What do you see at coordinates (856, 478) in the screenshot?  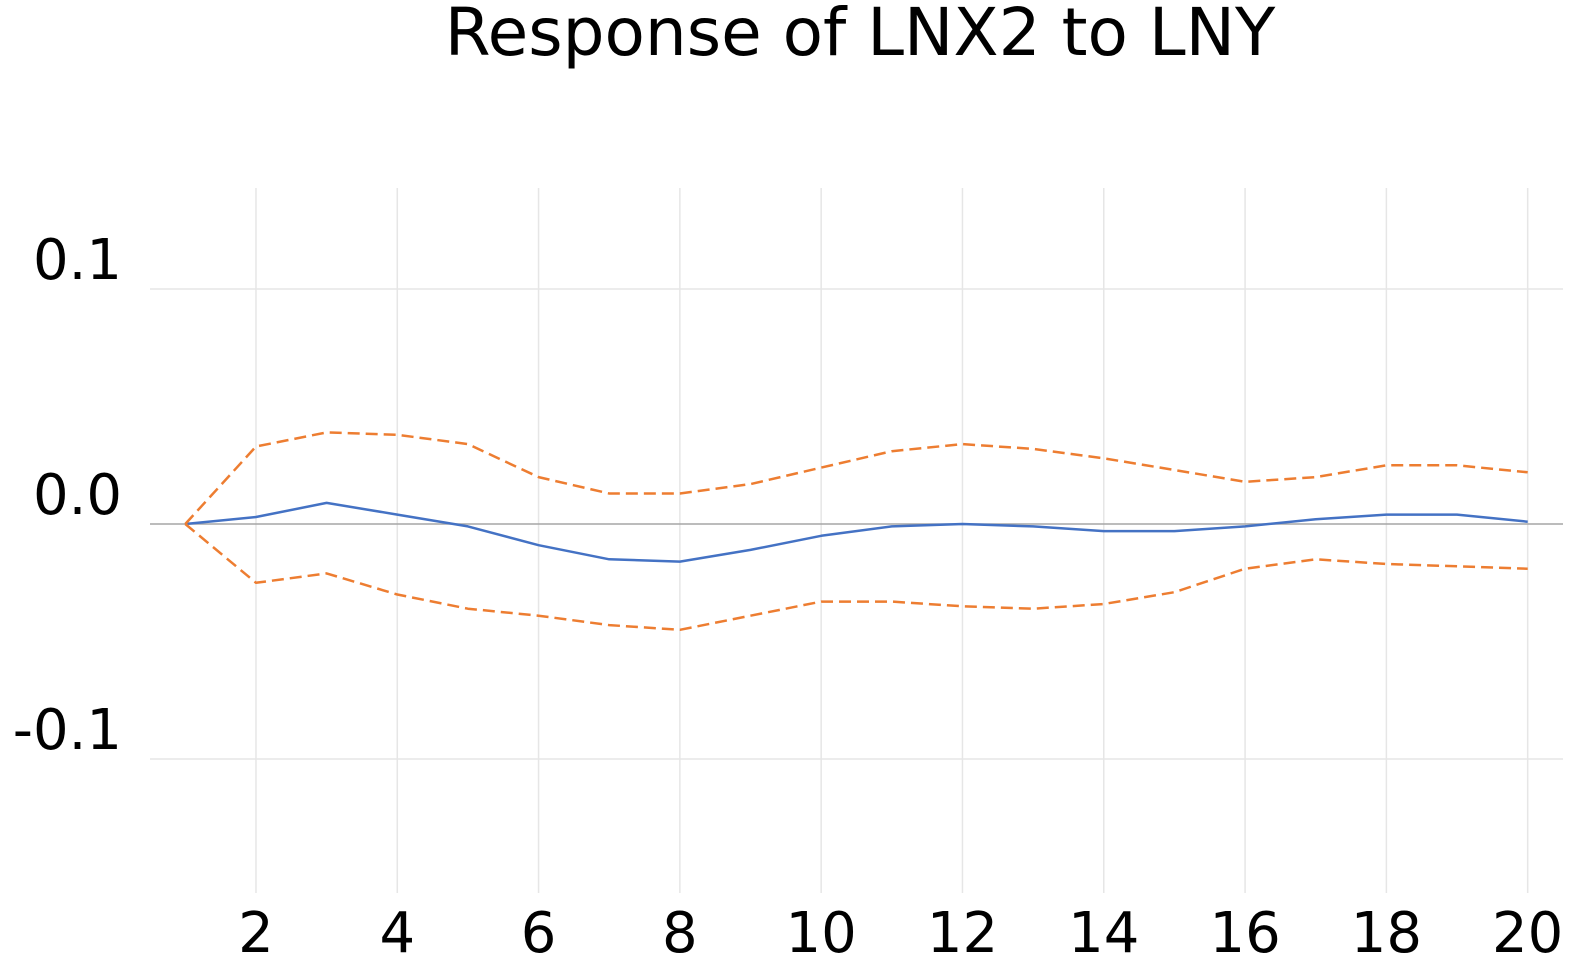 I see `upper-band-line` at bounding box center [856, 478].